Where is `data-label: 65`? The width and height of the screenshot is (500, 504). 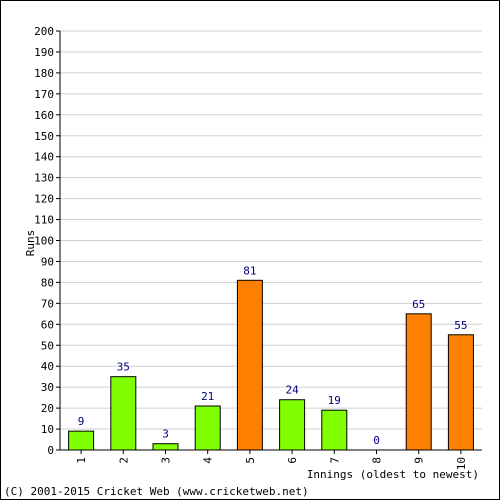
data-label: 65 is located at coordinates (418, 304).